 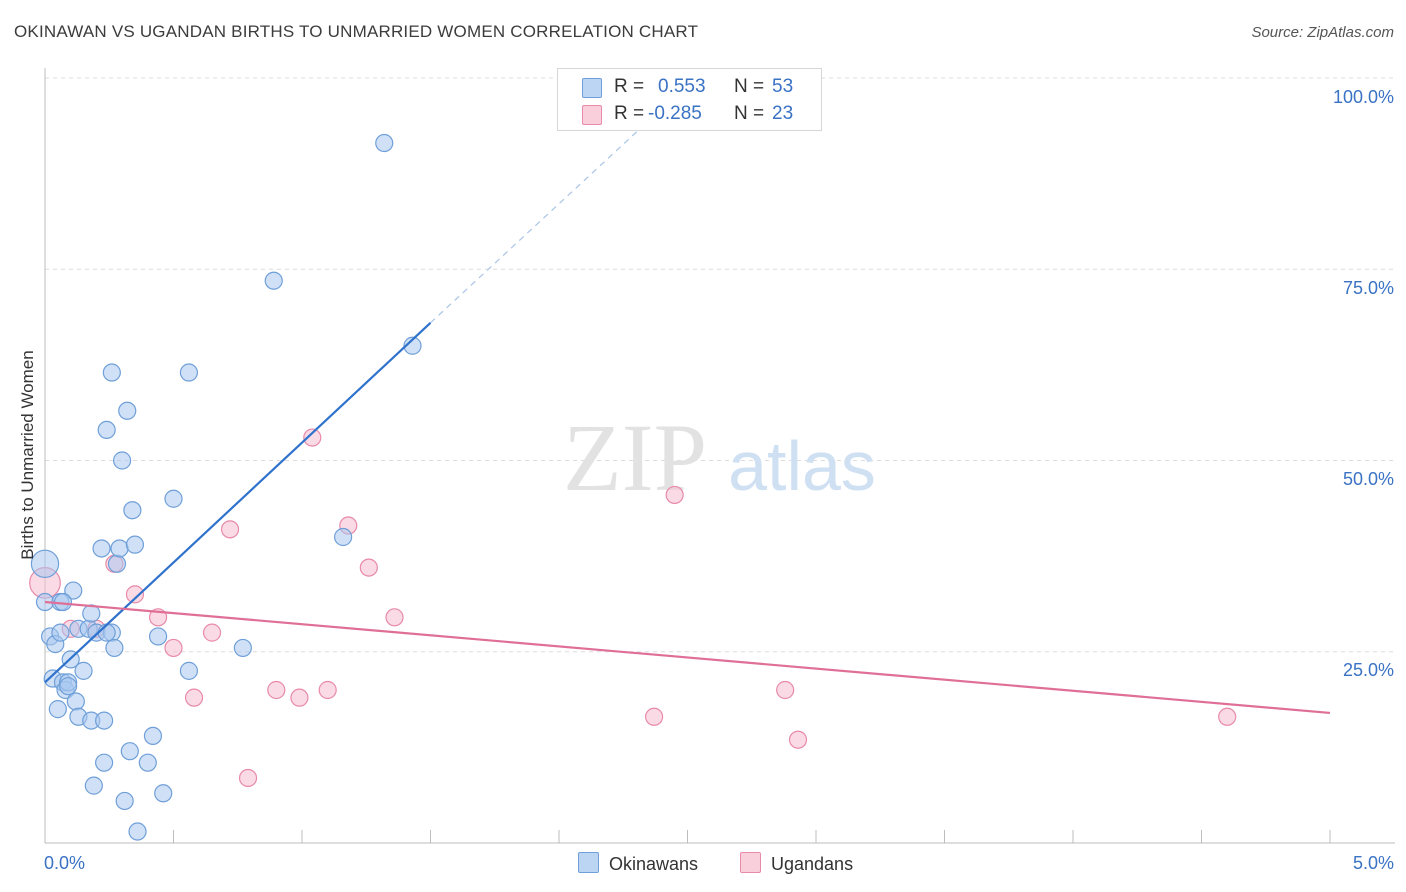 I want to click on source-label: Source: ZipAtlas.com, so click(x=1322, y=32).